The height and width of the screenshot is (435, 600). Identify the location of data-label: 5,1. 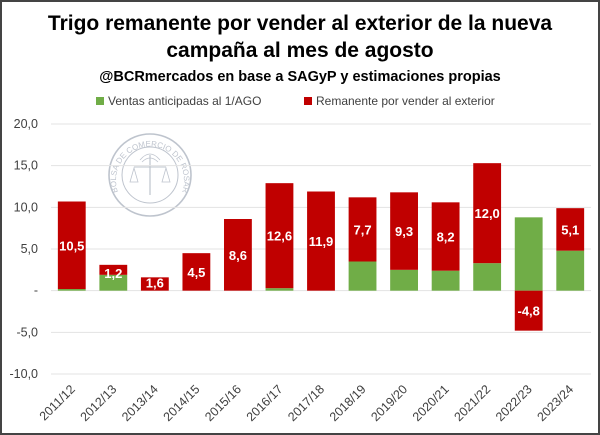
(570, 229).